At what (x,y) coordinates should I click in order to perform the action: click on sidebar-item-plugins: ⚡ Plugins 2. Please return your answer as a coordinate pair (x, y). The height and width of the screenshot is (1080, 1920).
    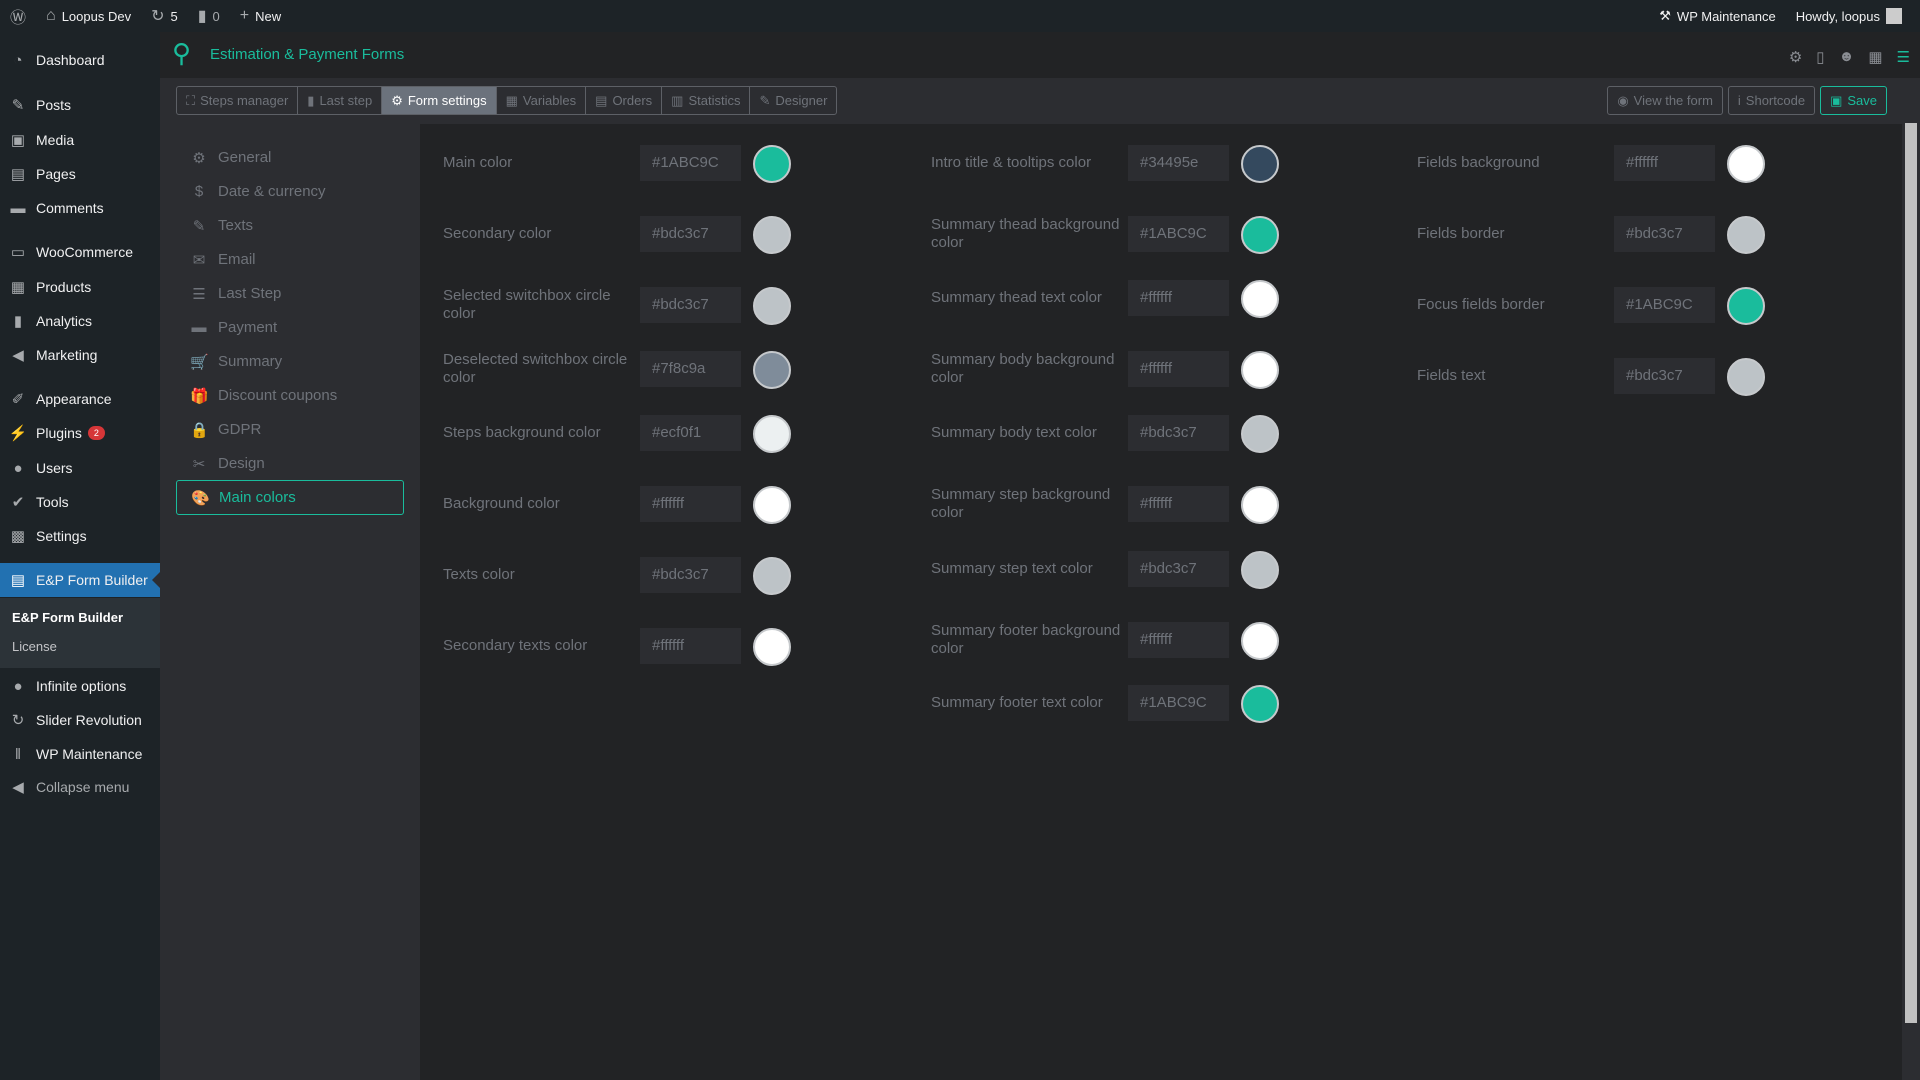
    Looking at the image, I should click on (80, 433).